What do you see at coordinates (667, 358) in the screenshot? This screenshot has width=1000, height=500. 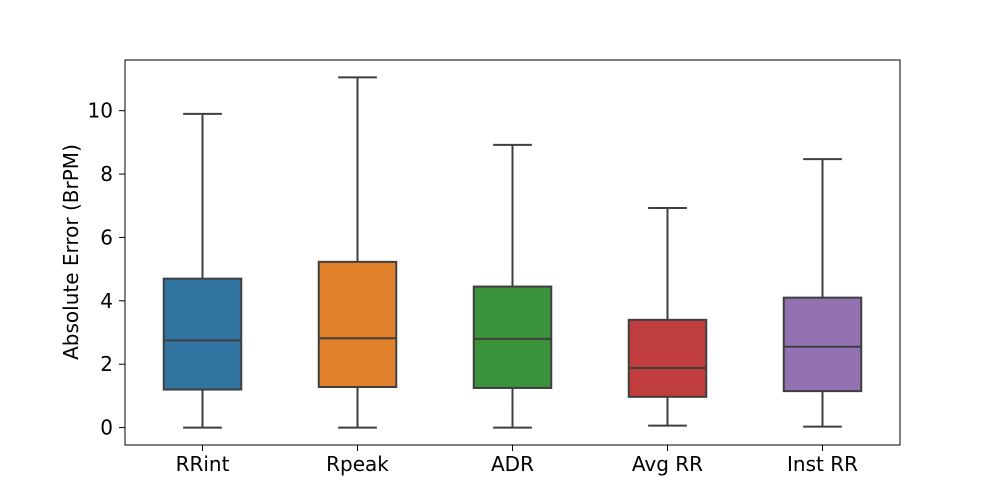 I see `box-avg-rr` at bounding box center [667, 358].